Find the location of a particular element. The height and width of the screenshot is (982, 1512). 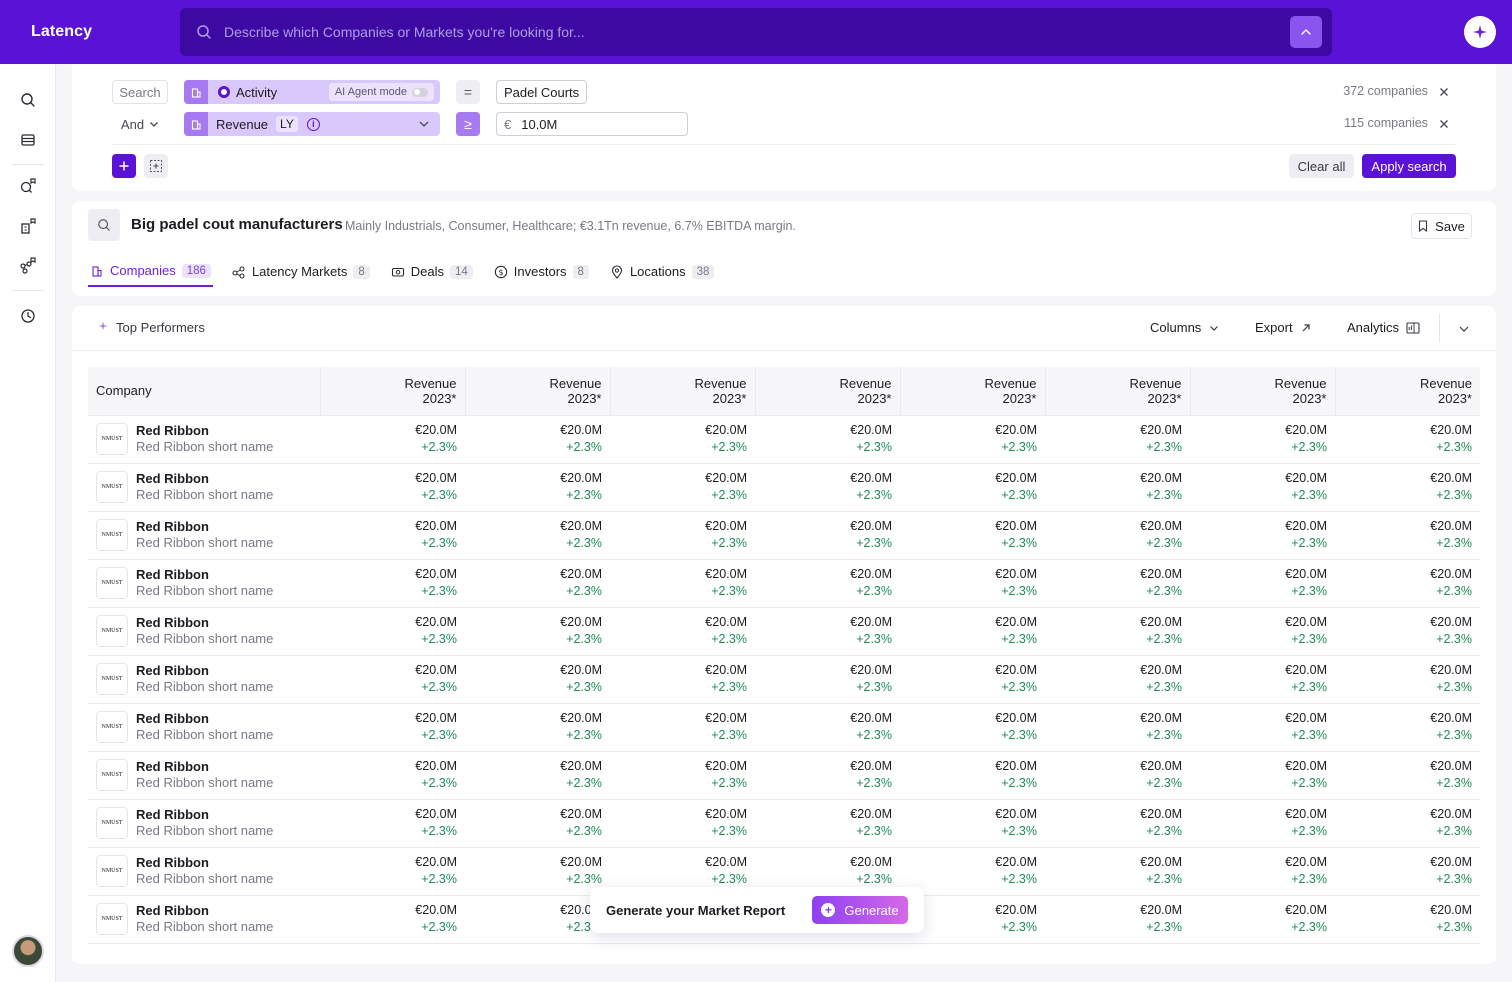

search-submit-button is located at coordinates (1306, 32).